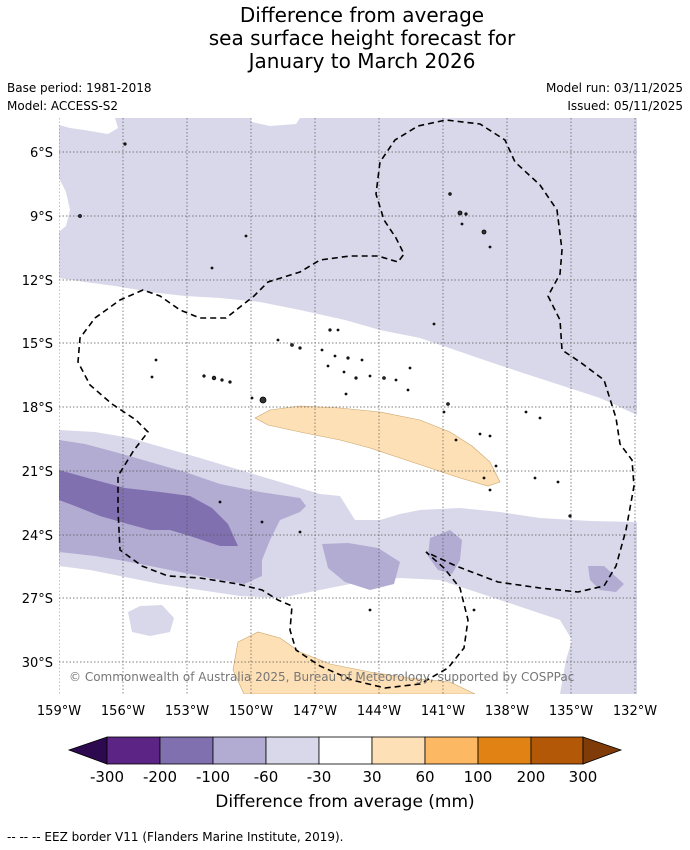 This screenshot has height=850, width=690. Describe the element at coordinates (187, 711) in the screenshot. I see `lon-label: 153°W` at that location.